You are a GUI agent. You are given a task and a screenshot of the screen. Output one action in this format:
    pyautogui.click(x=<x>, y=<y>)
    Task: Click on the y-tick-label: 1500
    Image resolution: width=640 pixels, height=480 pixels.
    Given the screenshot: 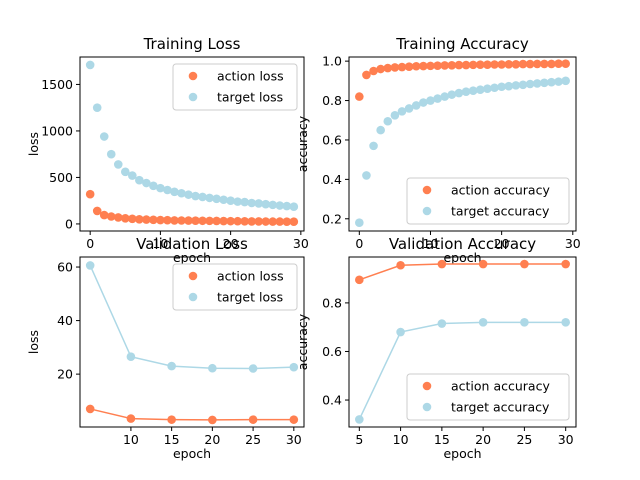 What is the action you would take?
    pyautogui.click(x=57, y=84)
    